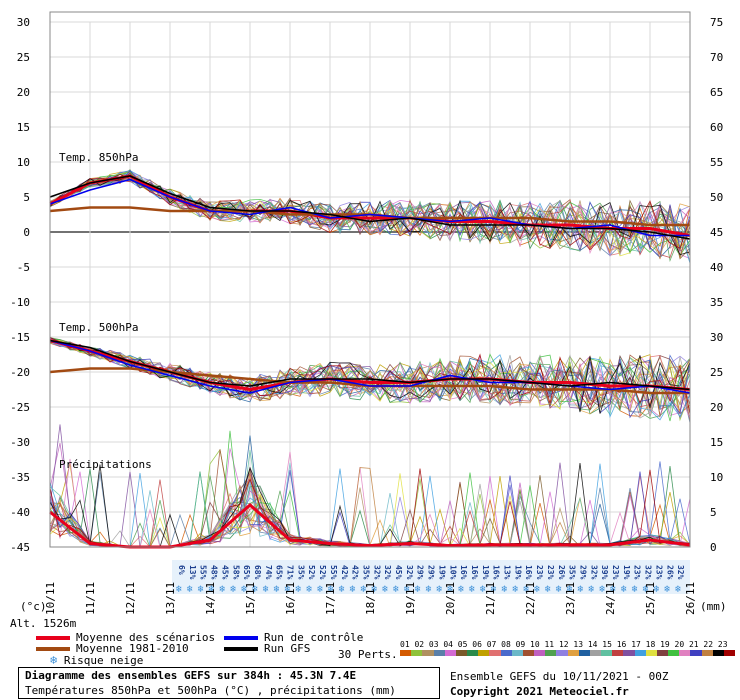  Describe the element at coordinates (170, 598) in the screenshot. I see `x-tick-label: 13/11` at that location.